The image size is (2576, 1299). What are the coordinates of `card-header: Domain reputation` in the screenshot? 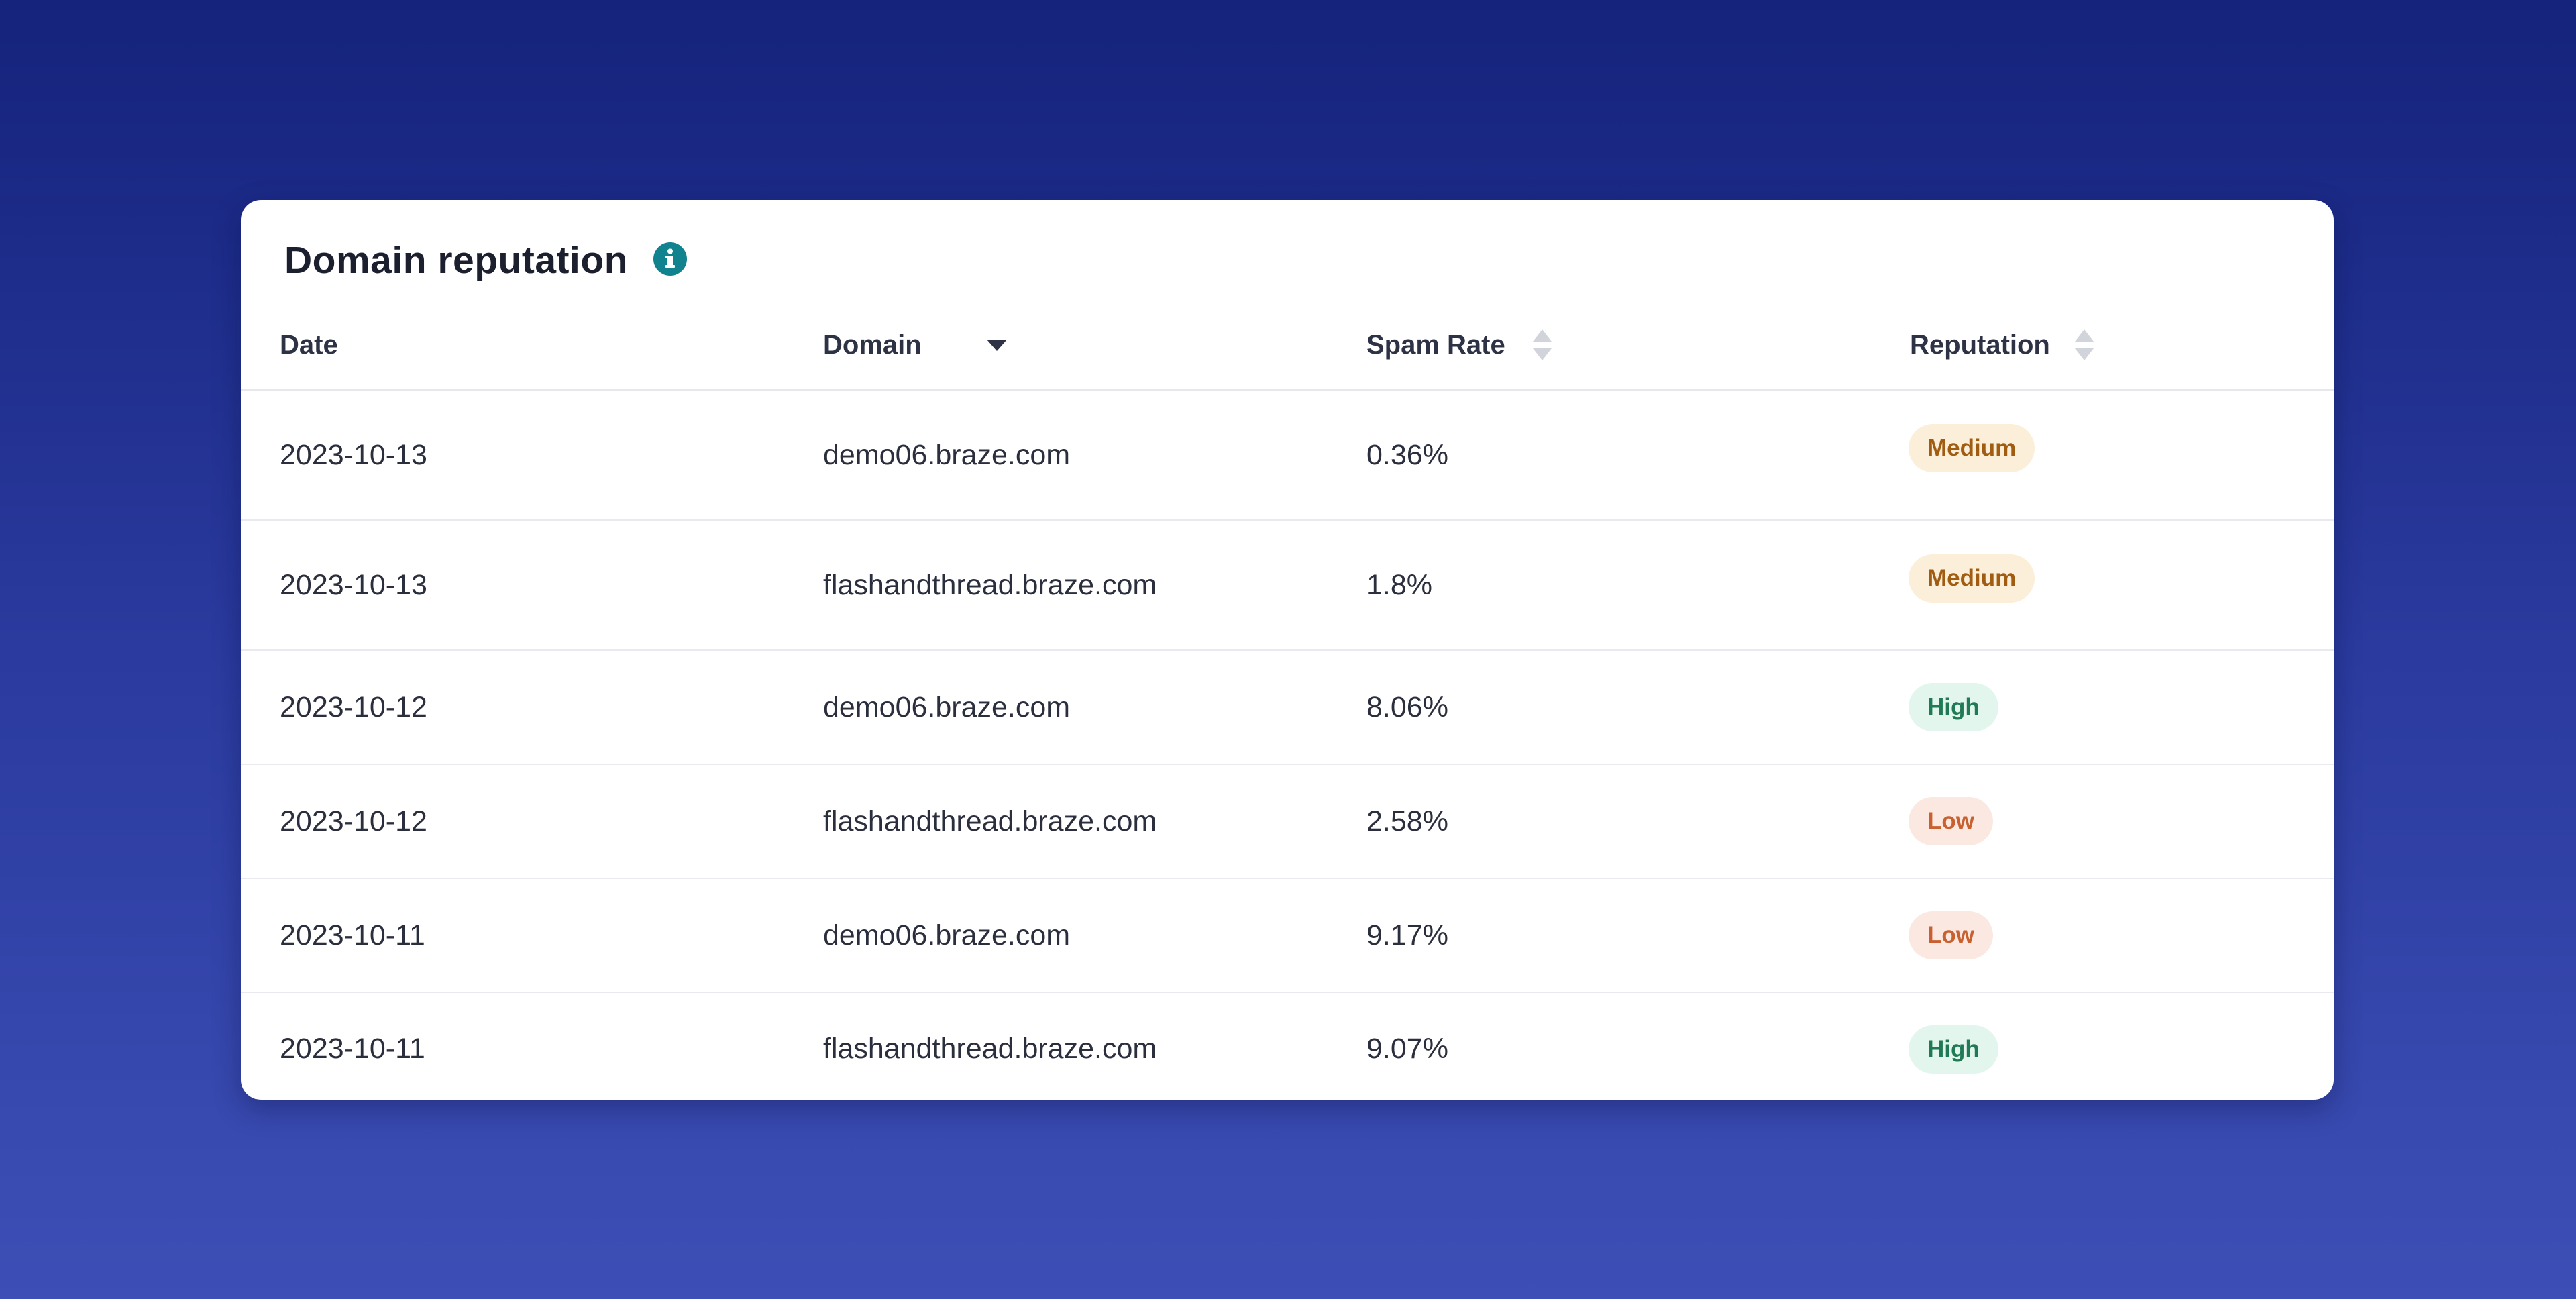 It's located at (486, 260).